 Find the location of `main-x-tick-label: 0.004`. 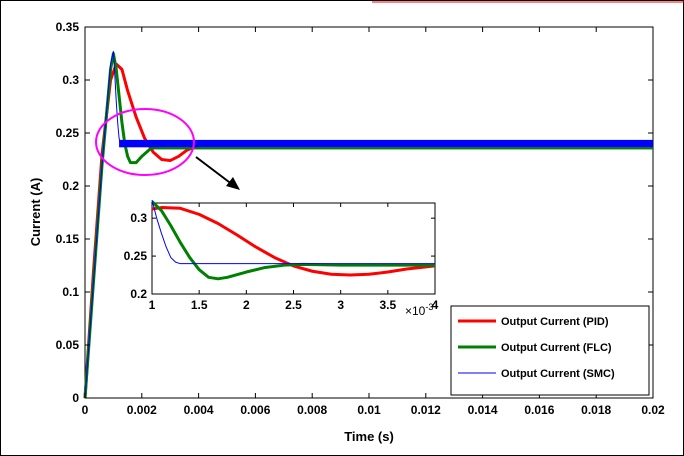

main-x-tick-label: 0.004 is located at coordinates (199, 410).